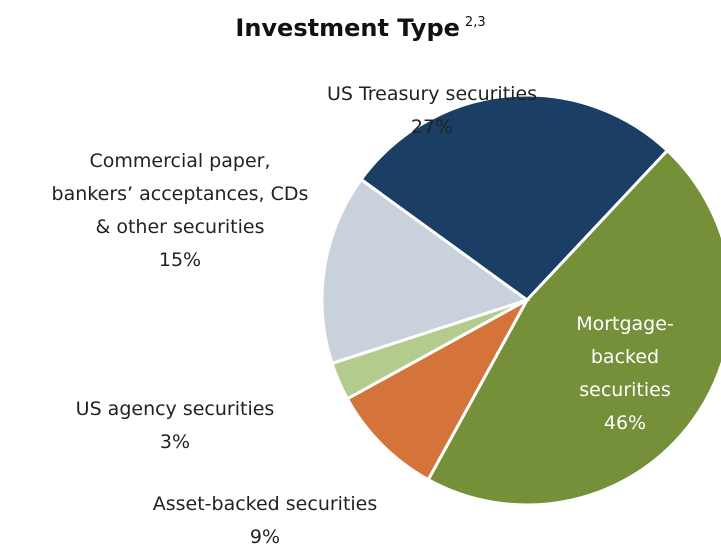 The height and width of the screenshot is (550, 721). Describe the element at coordinates (265, 504) in the screenshot. I see `slice-label: Asset-backed securities` at that location.